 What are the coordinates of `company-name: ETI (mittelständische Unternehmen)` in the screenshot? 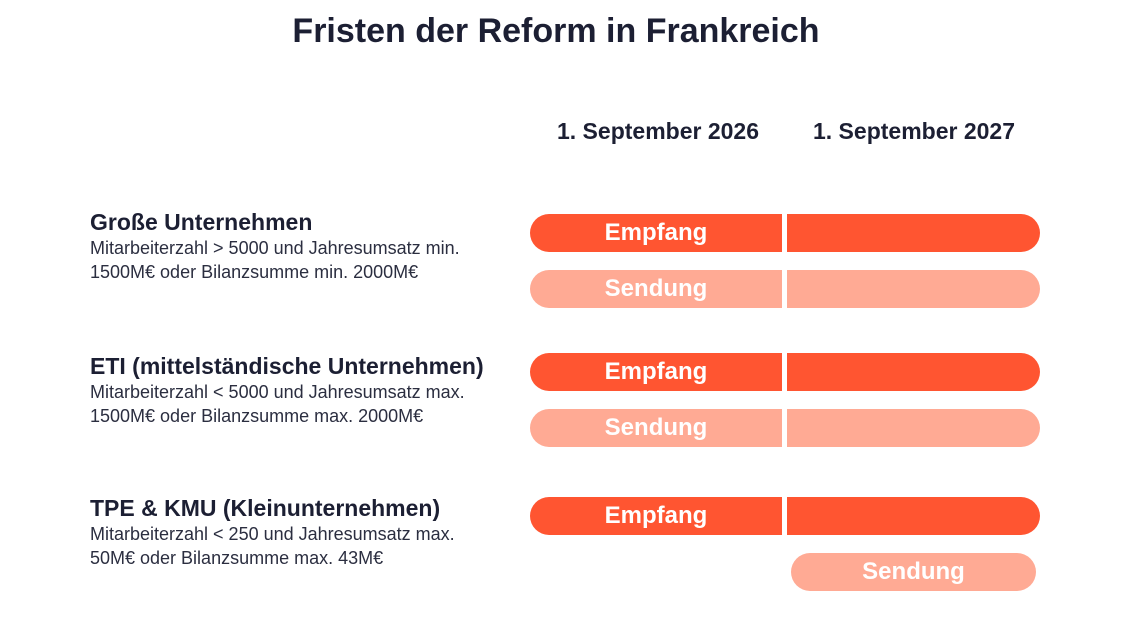 It's located at (287, 366).